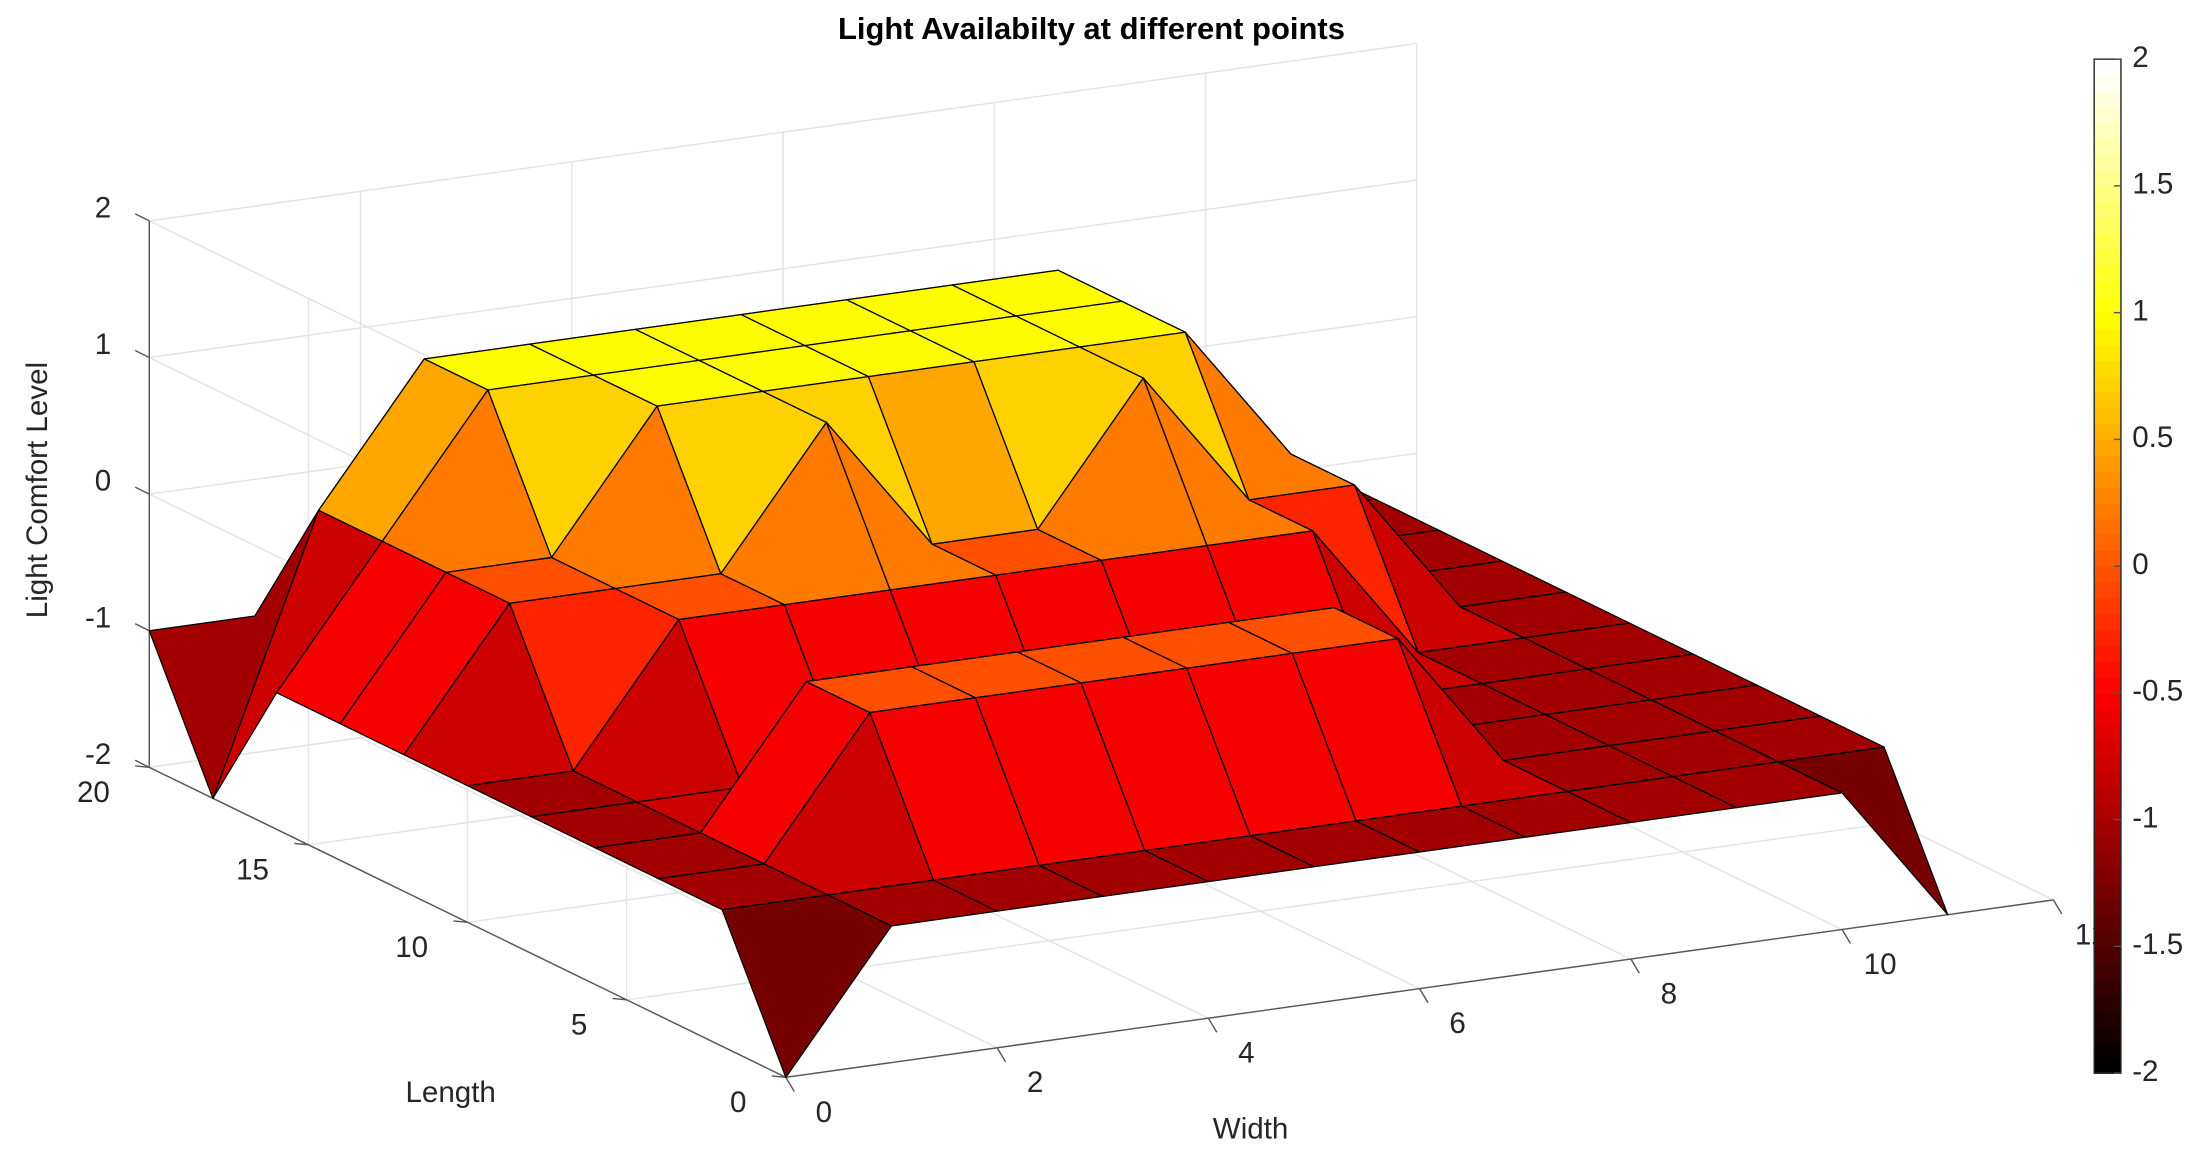 The image size is (2197, 1151). Describe the element at coordinates (1880, 964) in the screenshot. I see `x-tick-label: 10` at that location.